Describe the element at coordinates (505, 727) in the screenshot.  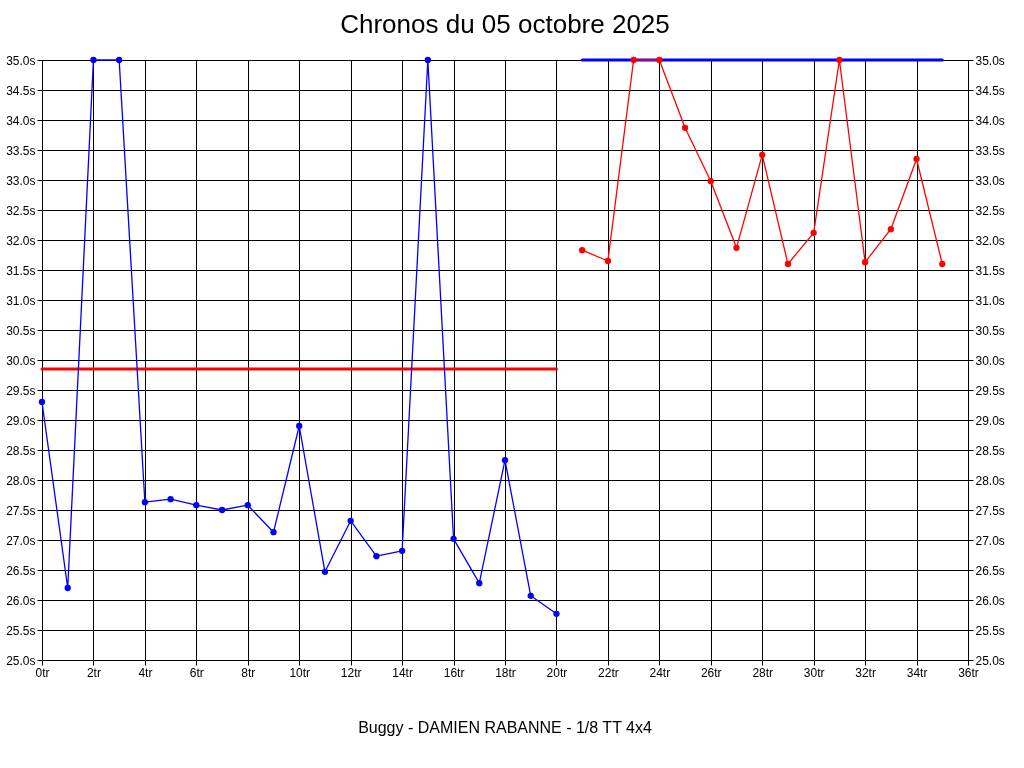
I see `text: Buggy - DAMIEN RABANNE - 1/8 TT 4x4` at that location.